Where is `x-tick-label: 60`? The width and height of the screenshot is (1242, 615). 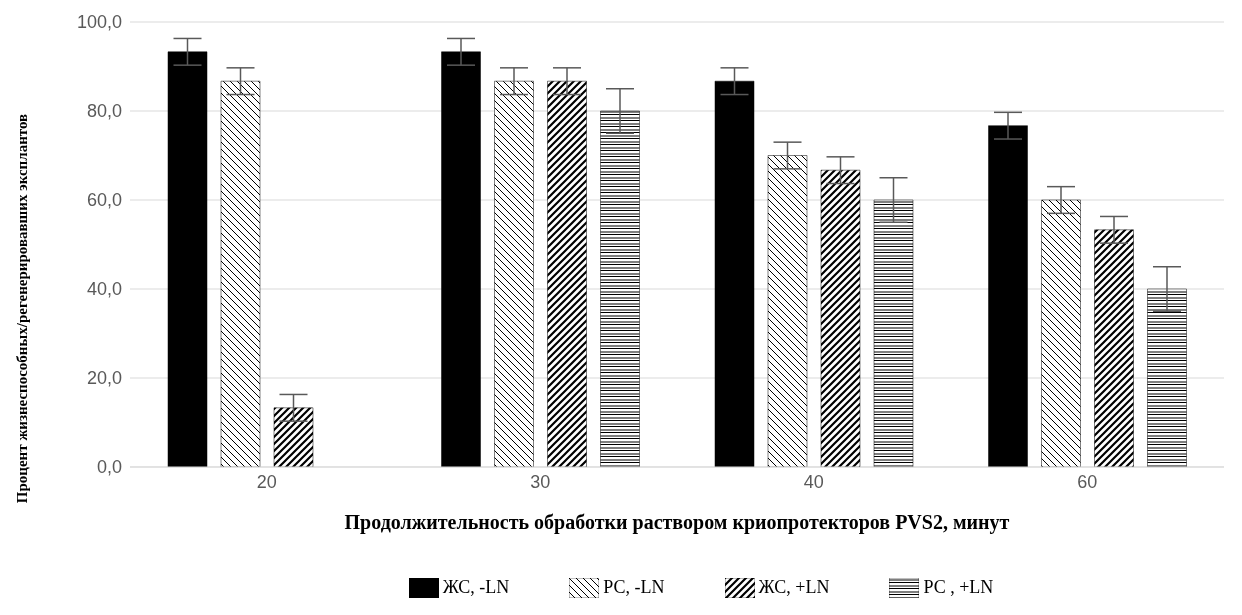
x-tick-label: 60 is located at coordinates (1087, 481).